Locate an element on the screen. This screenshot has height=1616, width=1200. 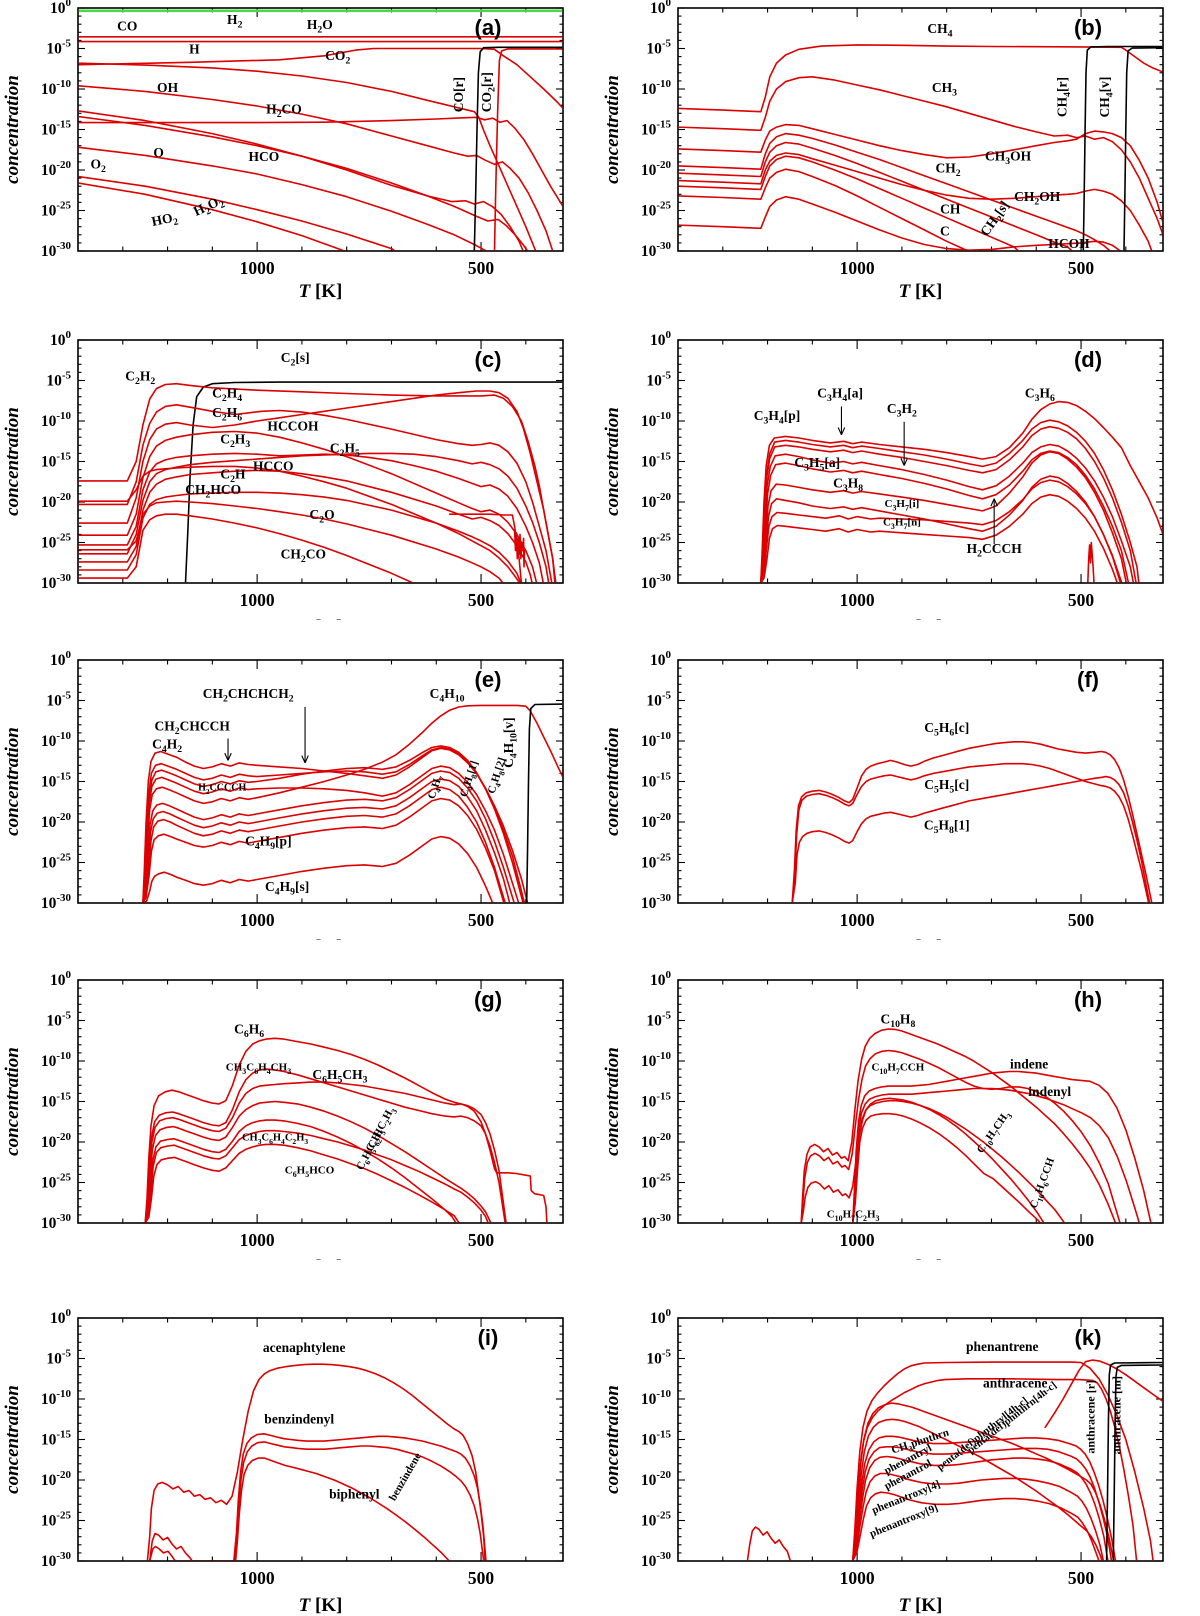
label-CH4[r]: CH4​[r] is located at coordinates (1064, 97).